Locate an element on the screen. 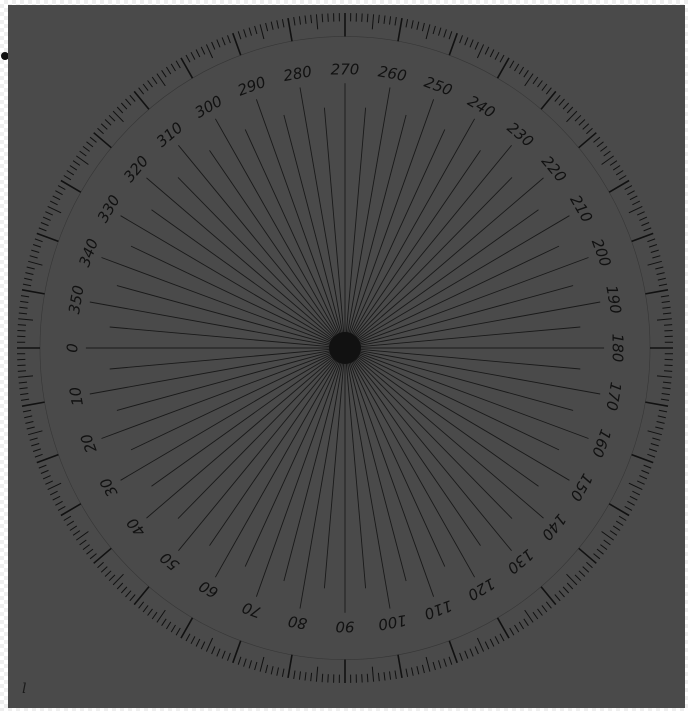 The height and width of the screenshot is (711, 688). degree-label: 350 is located at coordinates (76, 299).